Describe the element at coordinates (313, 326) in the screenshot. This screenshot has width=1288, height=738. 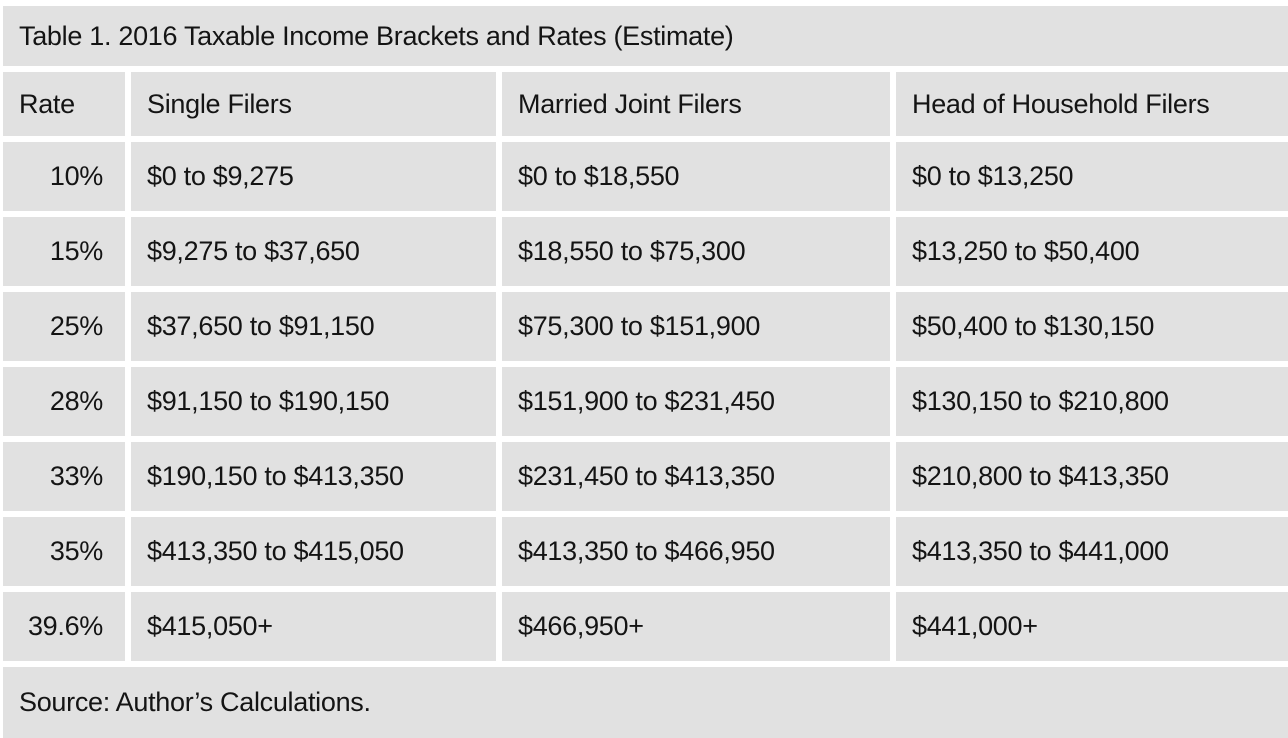
I see `single-filers-cell: $37,650 to $91,150` at that location.